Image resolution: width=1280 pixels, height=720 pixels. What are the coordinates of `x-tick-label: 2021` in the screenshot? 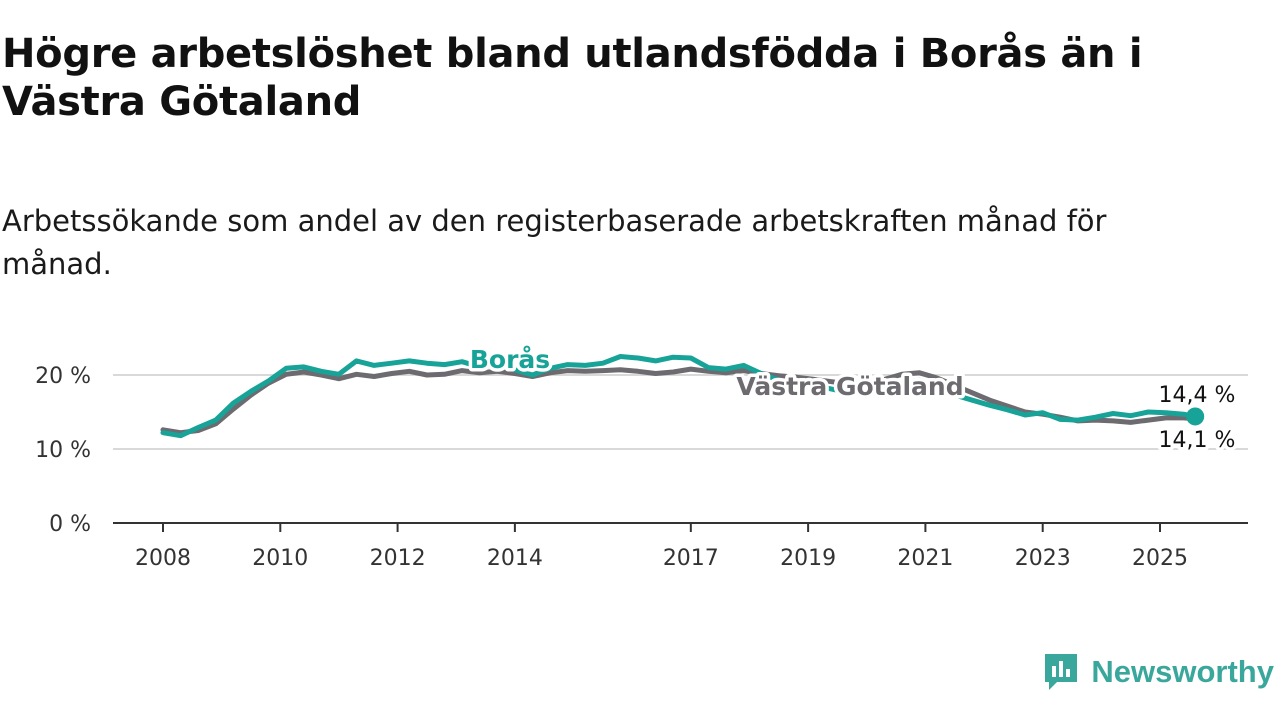 It's located at (925, 558).